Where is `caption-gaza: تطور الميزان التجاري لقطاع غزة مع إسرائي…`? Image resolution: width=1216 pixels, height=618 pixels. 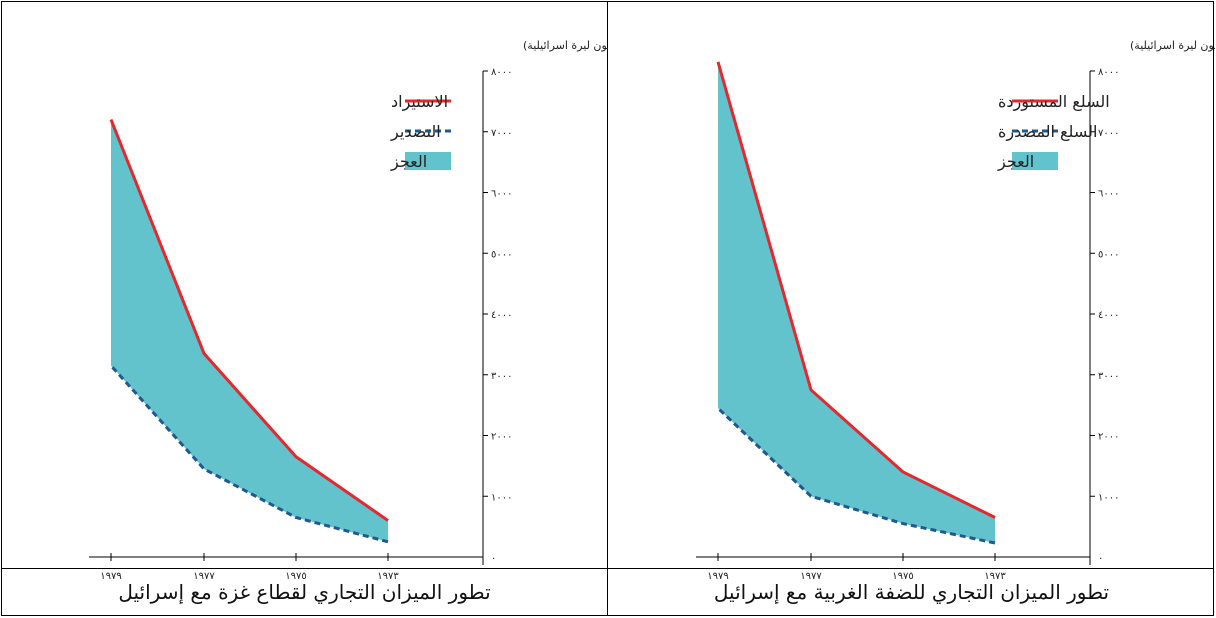
caption-gaza: تطور الميزان التجاري لقطاع غزة مع إسرائي… is located at coordinates (304, 592).